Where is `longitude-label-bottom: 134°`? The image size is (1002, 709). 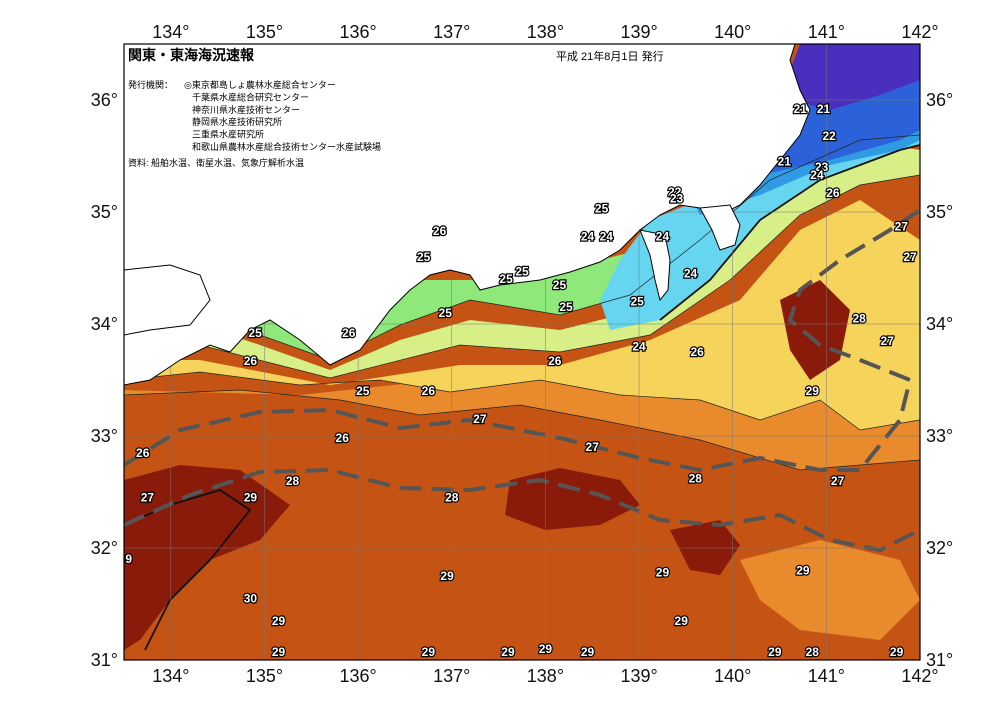 longitude-label-bottom: 134° is located at coordinates (170, 676).